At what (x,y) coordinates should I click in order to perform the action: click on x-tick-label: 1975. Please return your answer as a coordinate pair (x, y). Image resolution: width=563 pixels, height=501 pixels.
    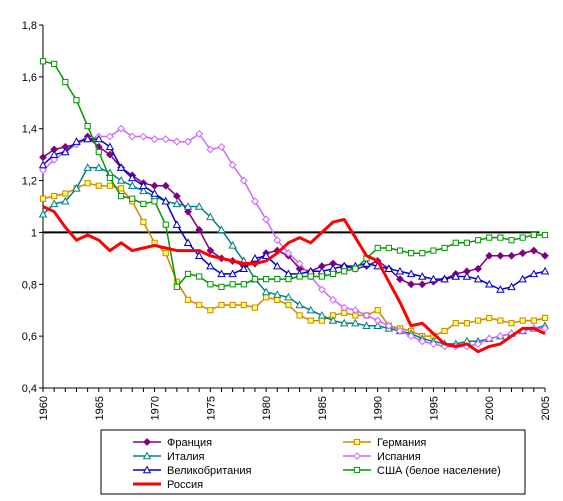
    Looking at the image, I should click on (211, 408).